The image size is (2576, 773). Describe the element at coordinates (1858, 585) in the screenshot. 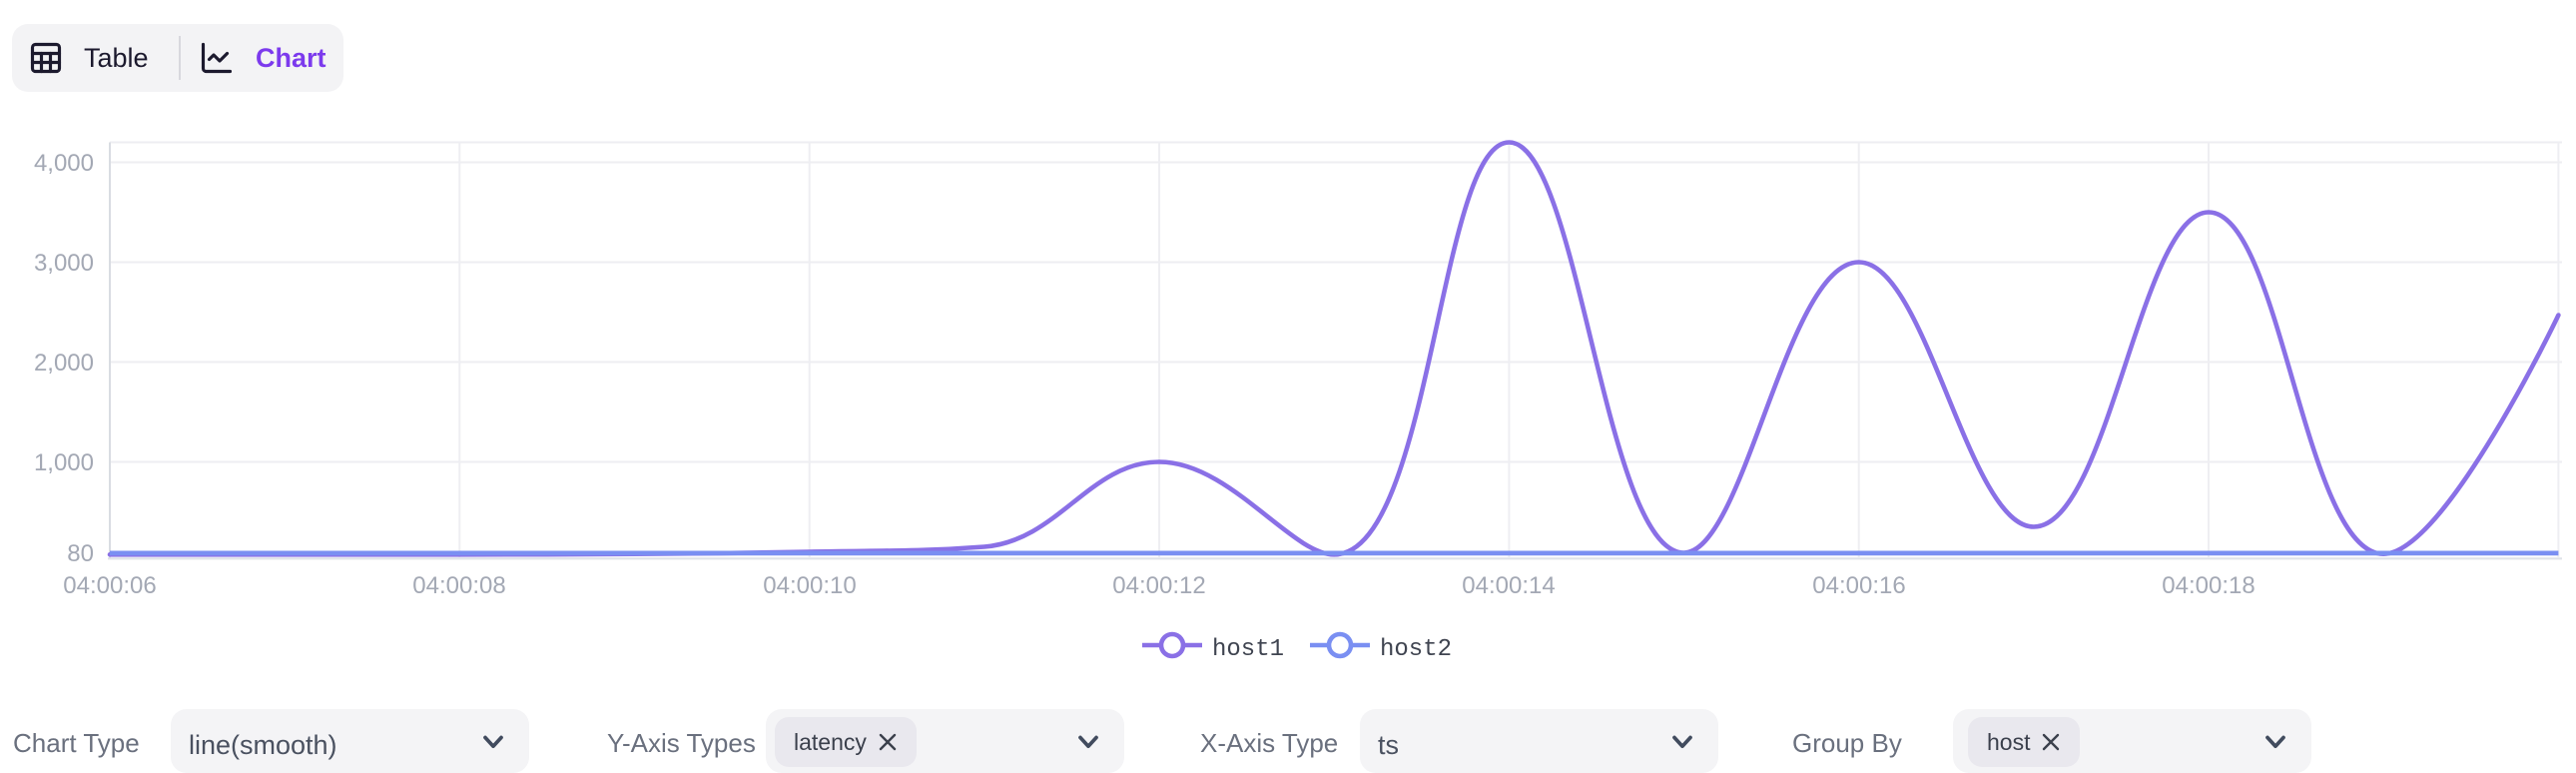

I see `svg-text: 04:00:16` at that location.